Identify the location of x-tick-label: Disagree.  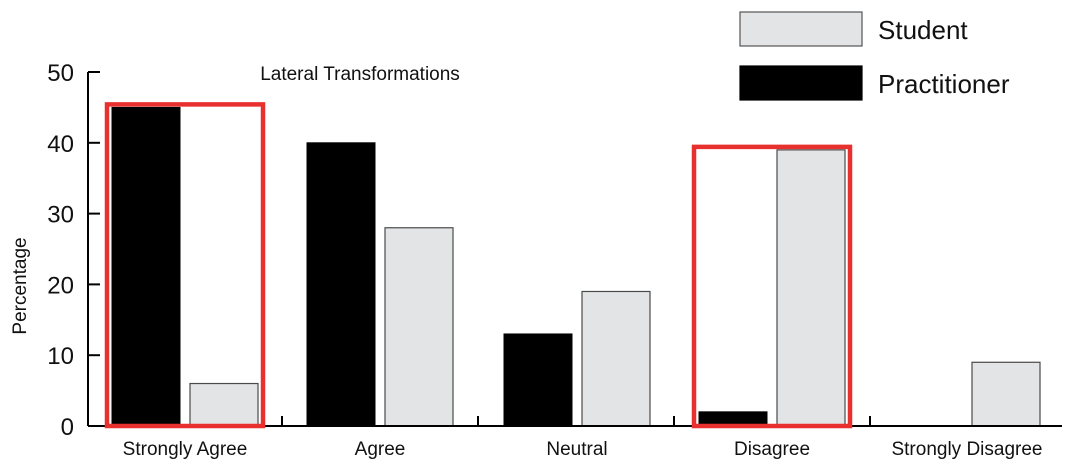
(772, 449).